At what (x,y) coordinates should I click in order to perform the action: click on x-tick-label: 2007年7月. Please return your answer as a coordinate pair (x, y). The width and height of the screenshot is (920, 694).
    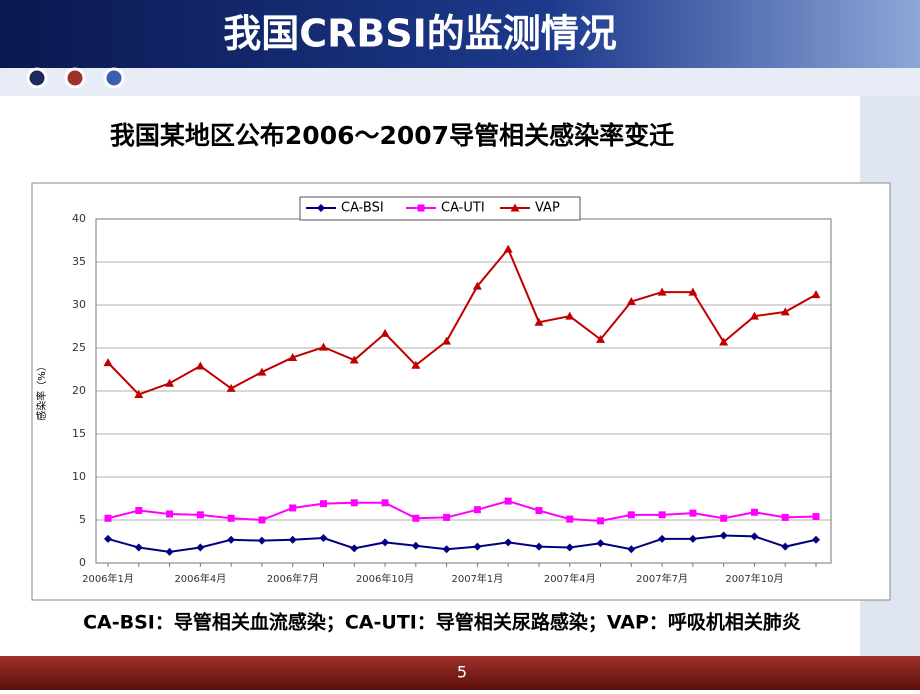
    Looking at the image, I should click on (662, 578).